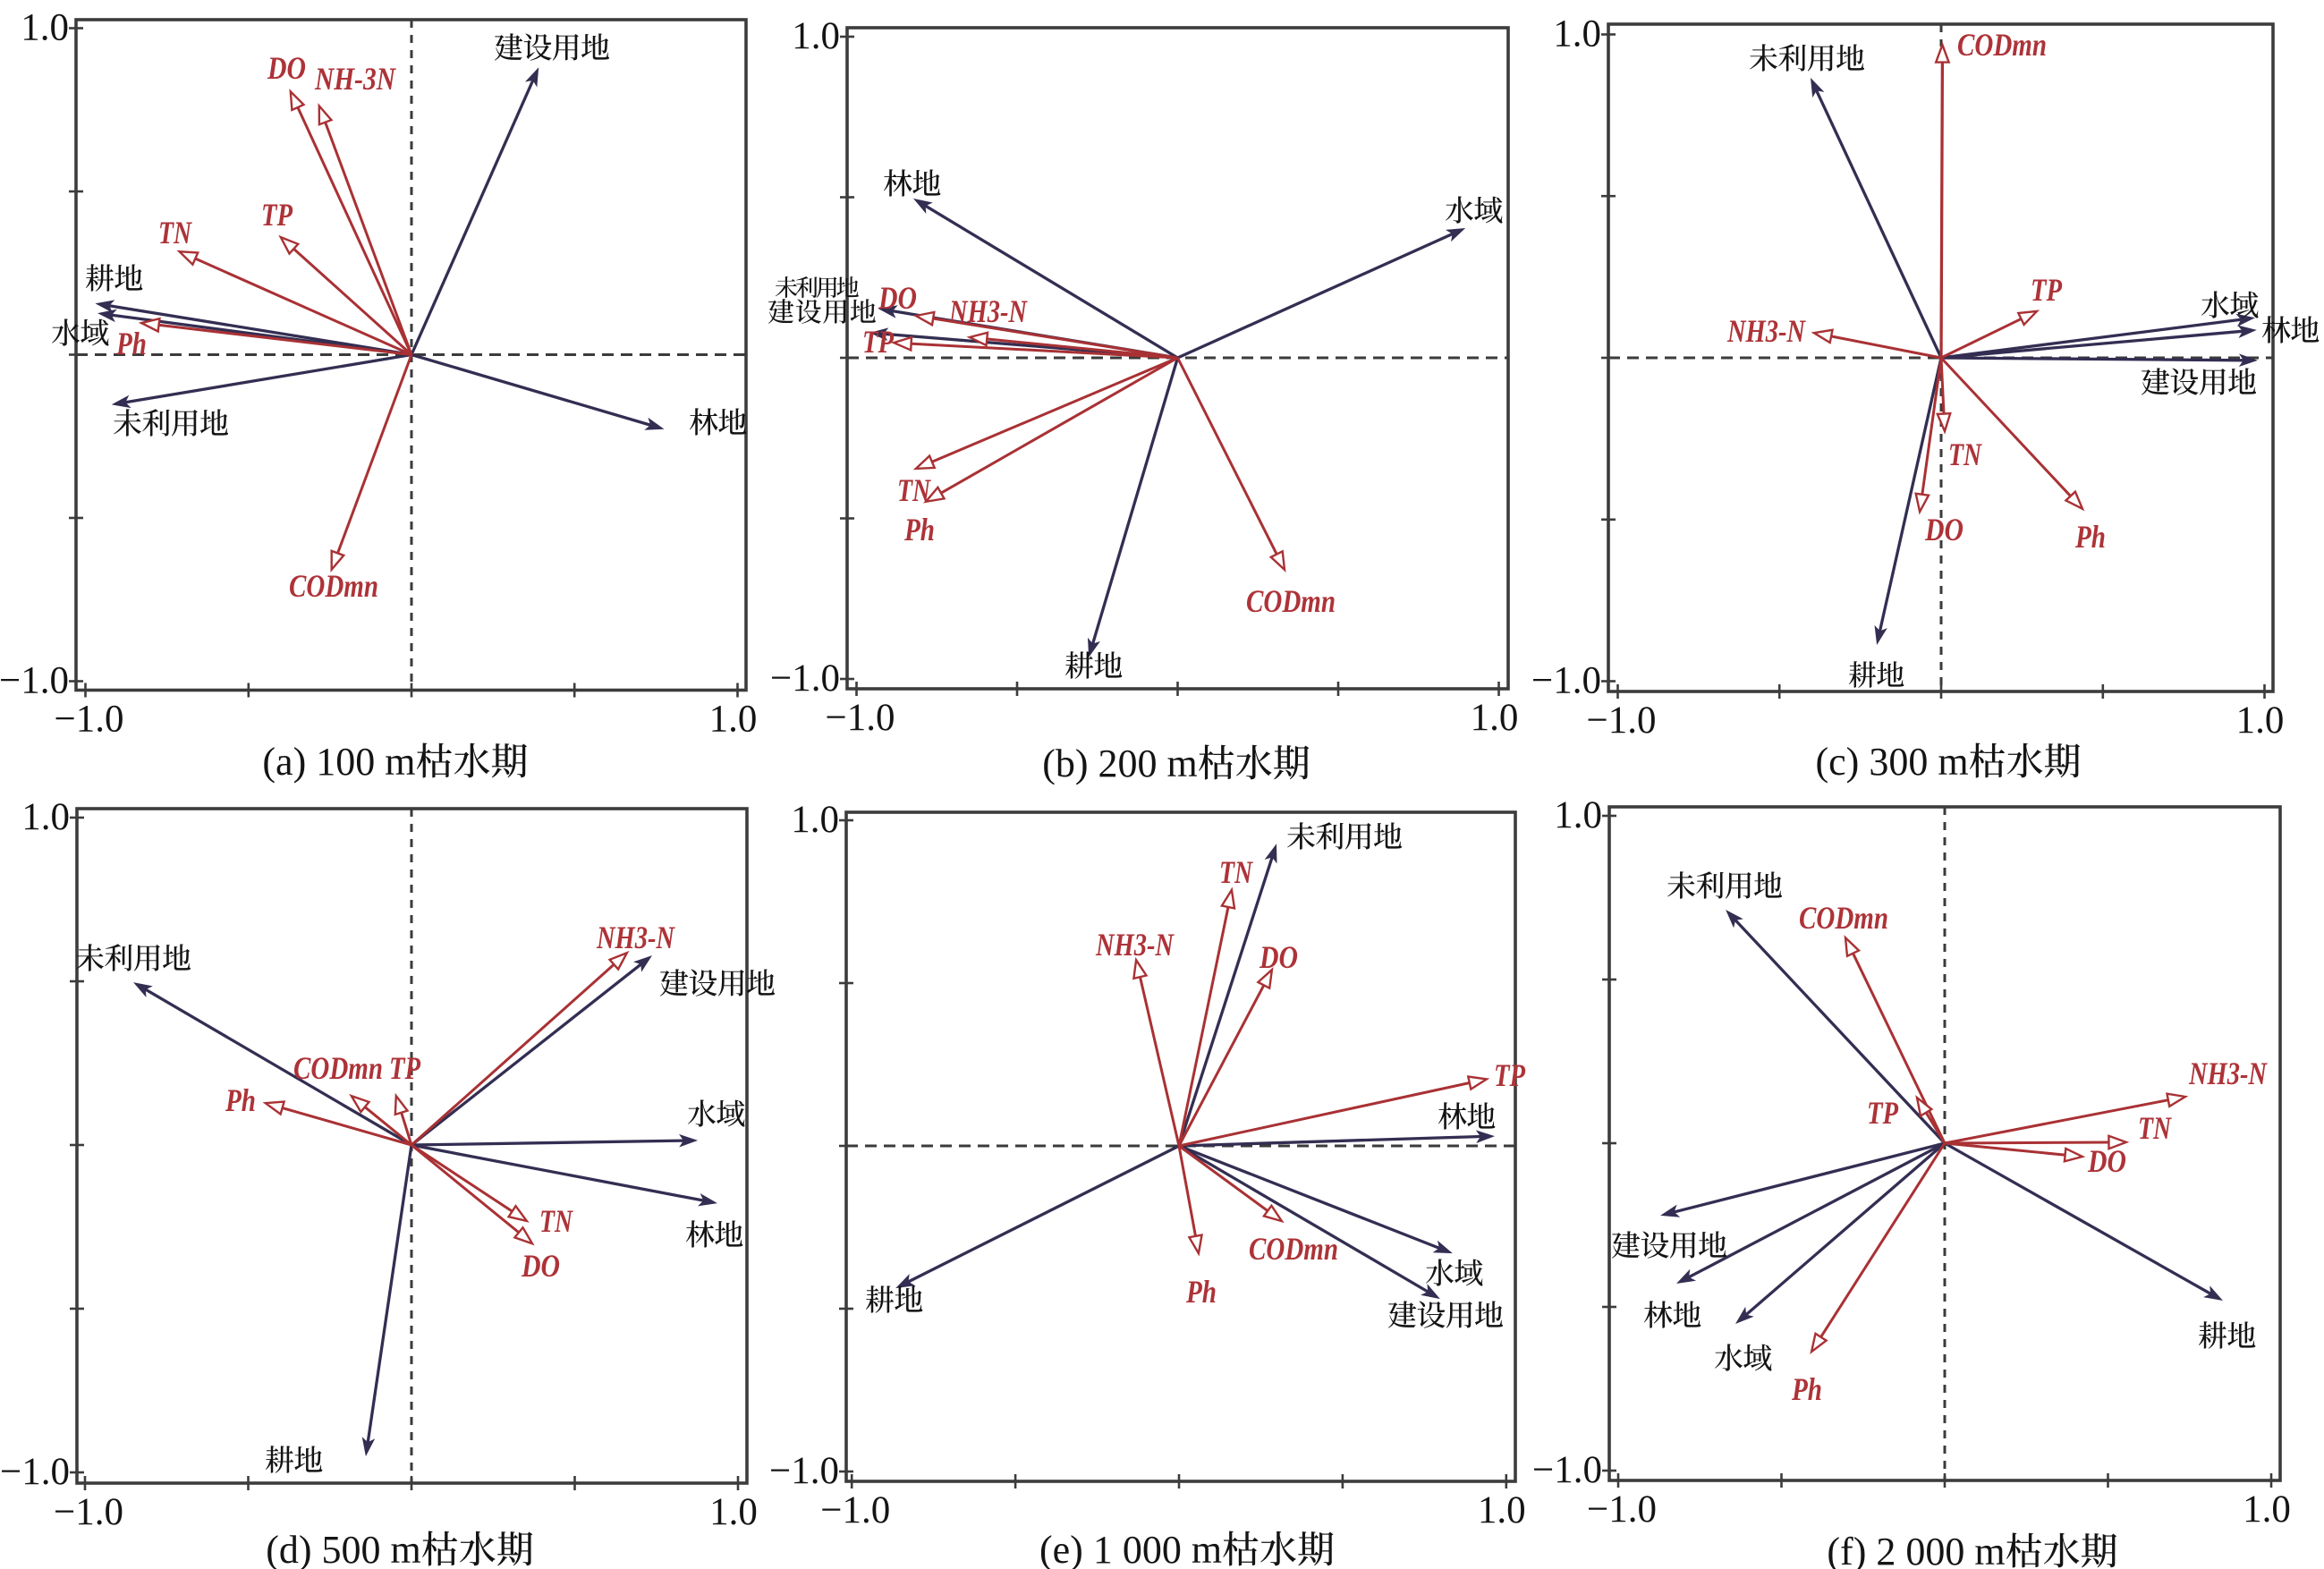 Image resolution: width=2324 pixels, height=1569 pixels. Describe the element at coordinates (344, 1548) in the screenshot. I see `svg-text: (d) 500 m` at that location.